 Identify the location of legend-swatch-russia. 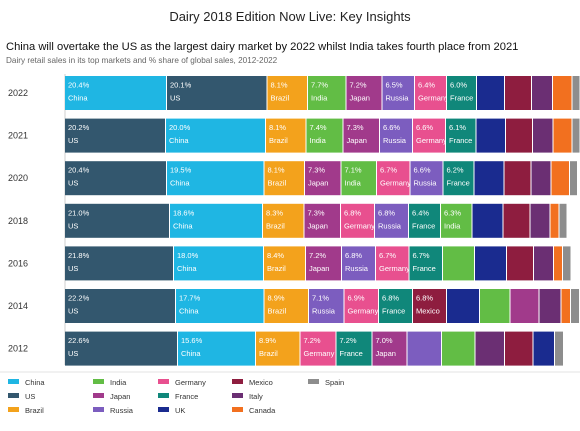
(98, 409).